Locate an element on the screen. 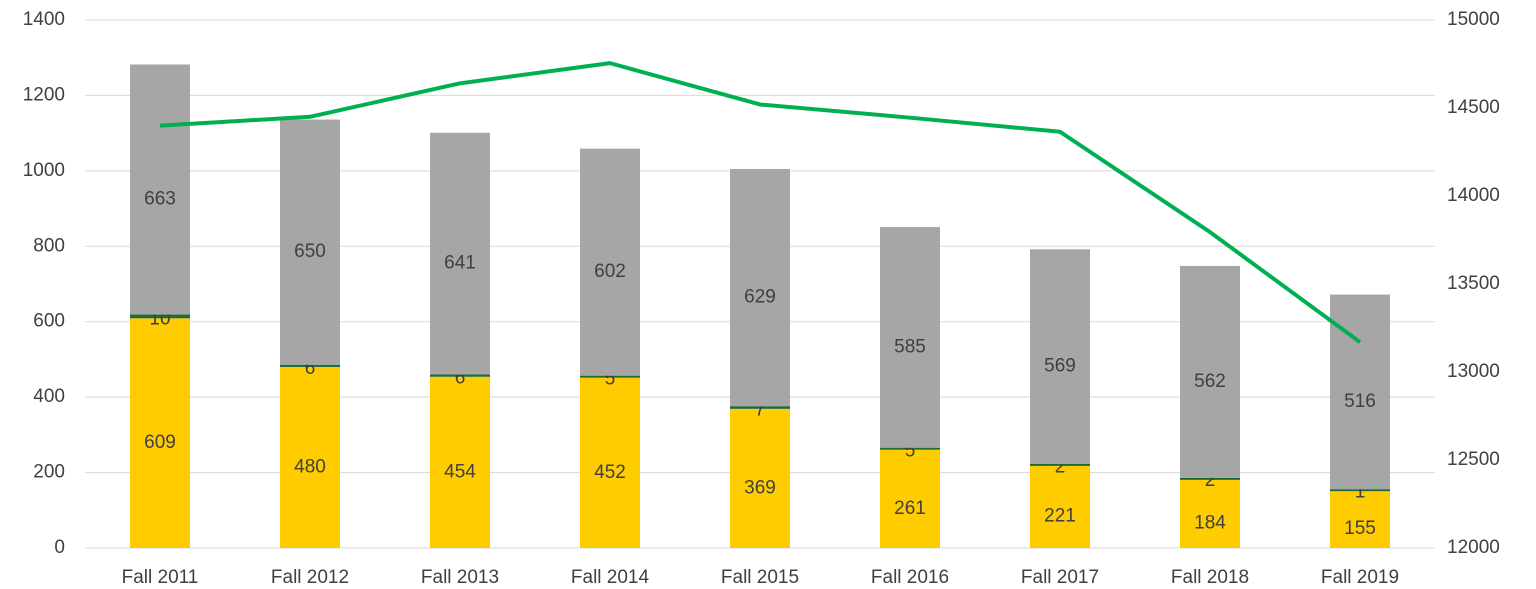 This screenshot has width=1536, height=589. y2-tick-label: 14000 is located at coordinates (1473, 195).